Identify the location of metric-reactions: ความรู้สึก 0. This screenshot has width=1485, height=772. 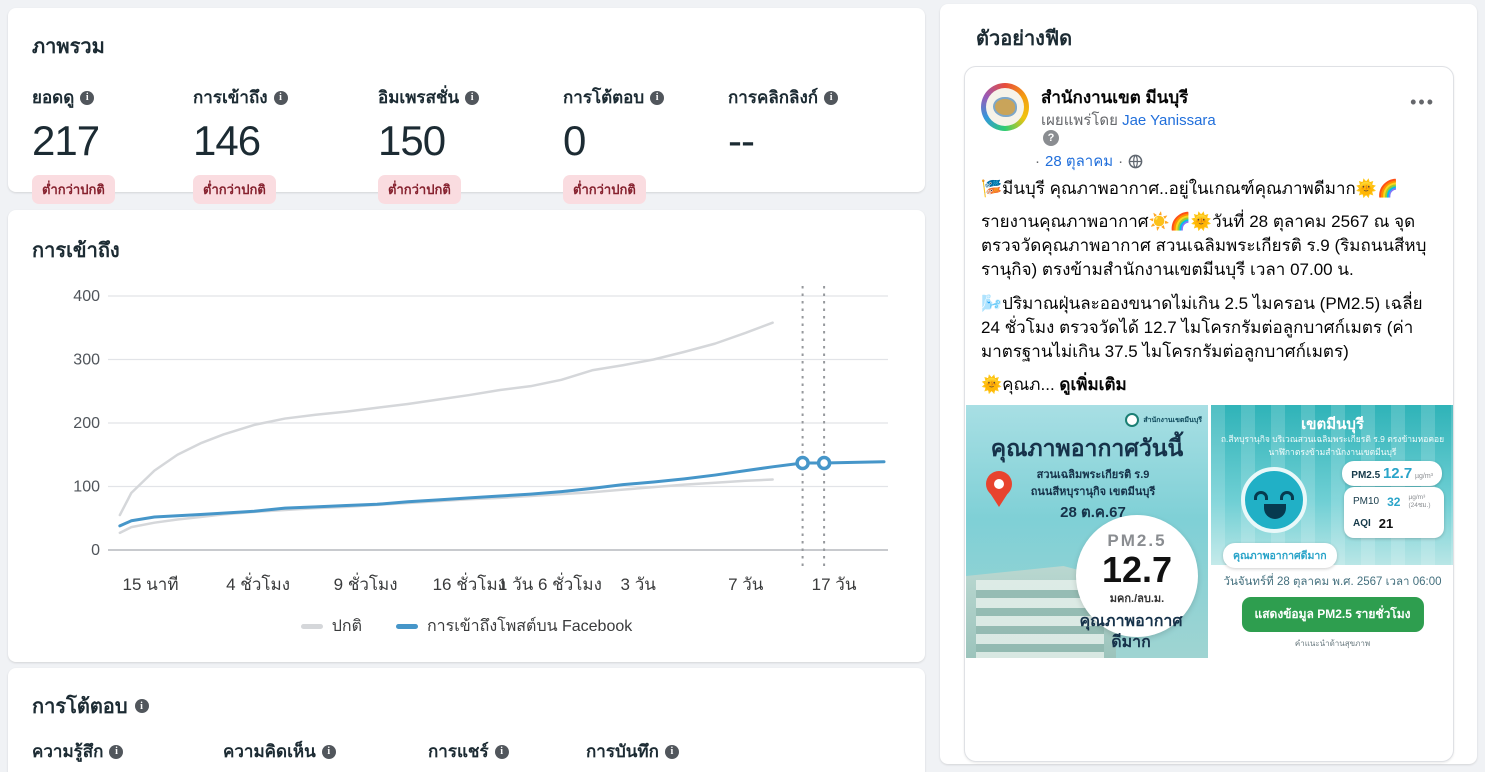
(127, 755).